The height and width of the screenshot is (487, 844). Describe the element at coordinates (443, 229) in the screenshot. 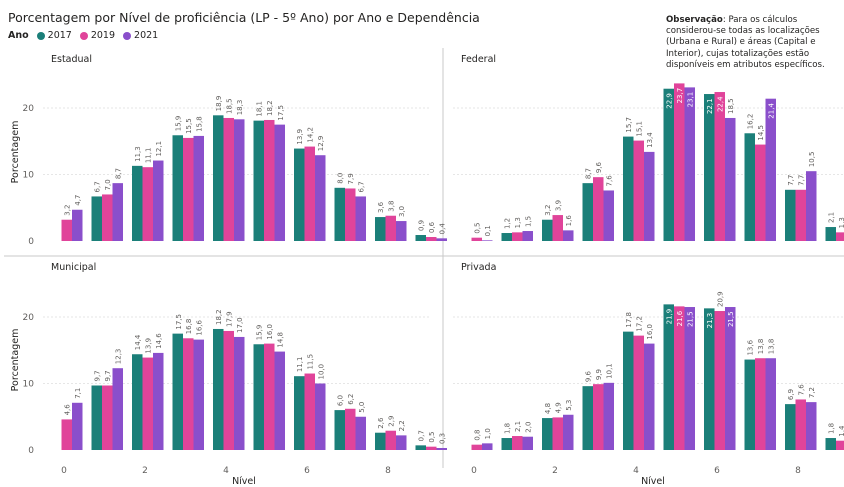

I see `data-label: 0,4` at that location.